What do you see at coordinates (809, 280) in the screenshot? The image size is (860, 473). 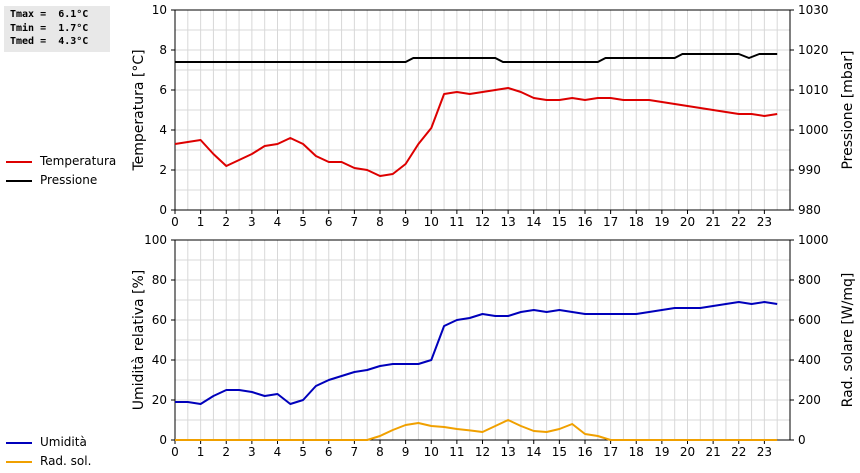 I see `y2-tick-label: 800` at bounding box center [809, 280].